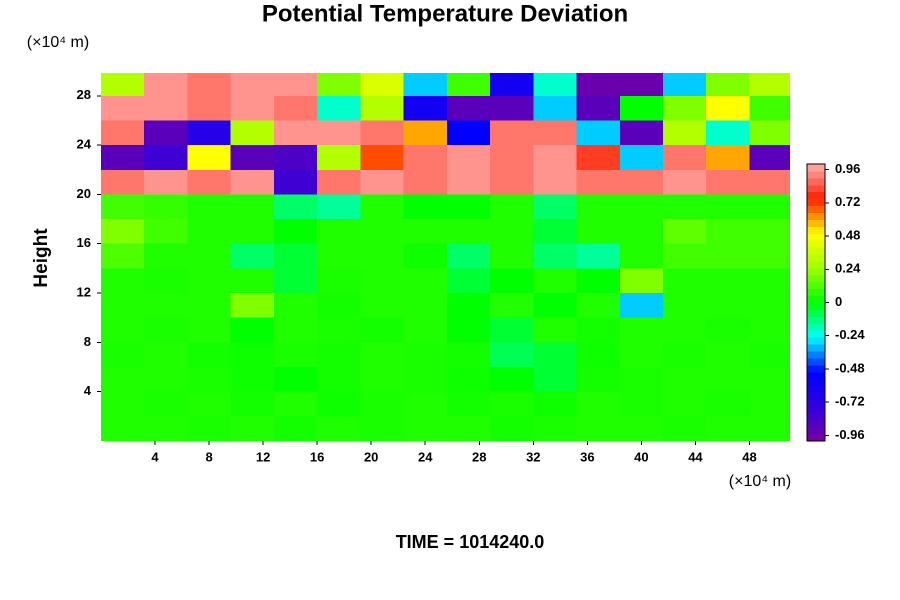 This screenshot has height=600, width=900. Describe the element at coordinates (84, 291) in the screenshot. I see `y-tick-label: 12` at that location.